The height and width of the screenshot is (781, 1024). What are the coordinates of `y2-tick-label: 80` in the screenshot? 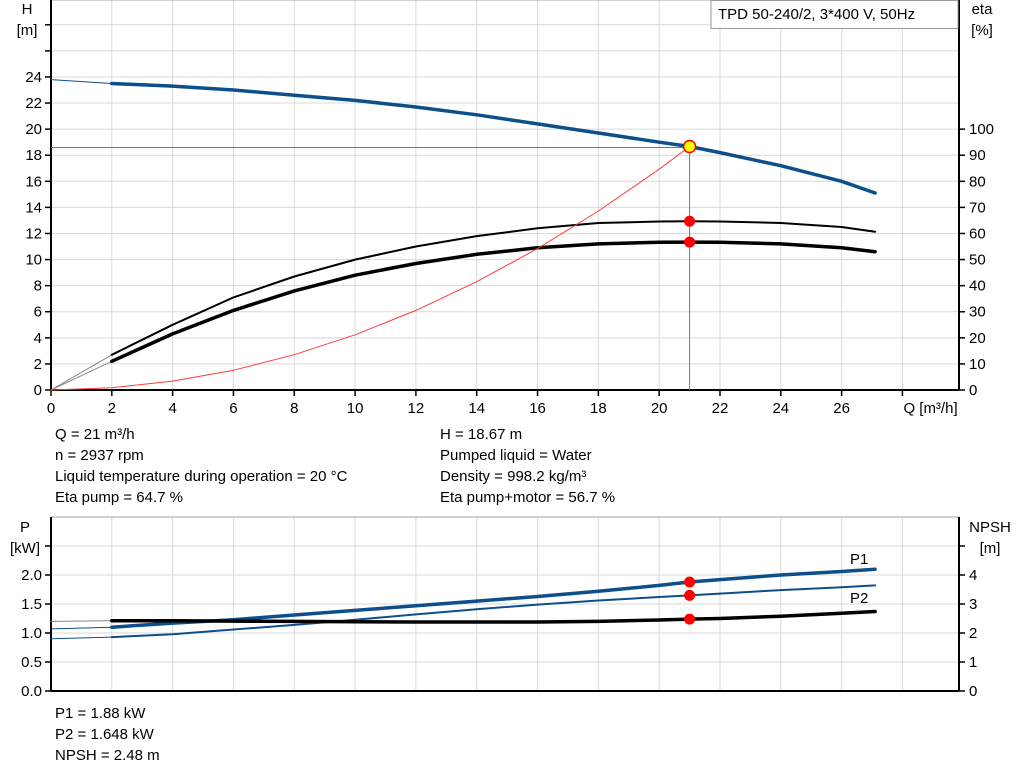 It's located at (977, 181).